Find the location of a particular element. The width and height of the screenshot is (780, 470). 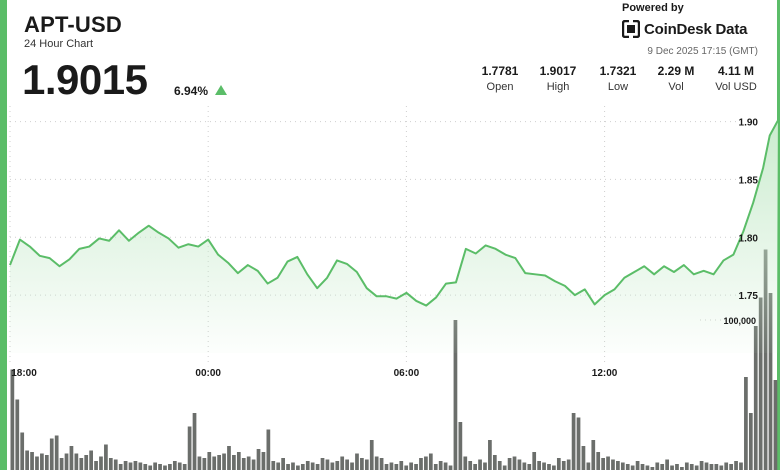

timestamp: 9 Dec 2025 17:15 (GMT) is located at coordinates (702, 51).